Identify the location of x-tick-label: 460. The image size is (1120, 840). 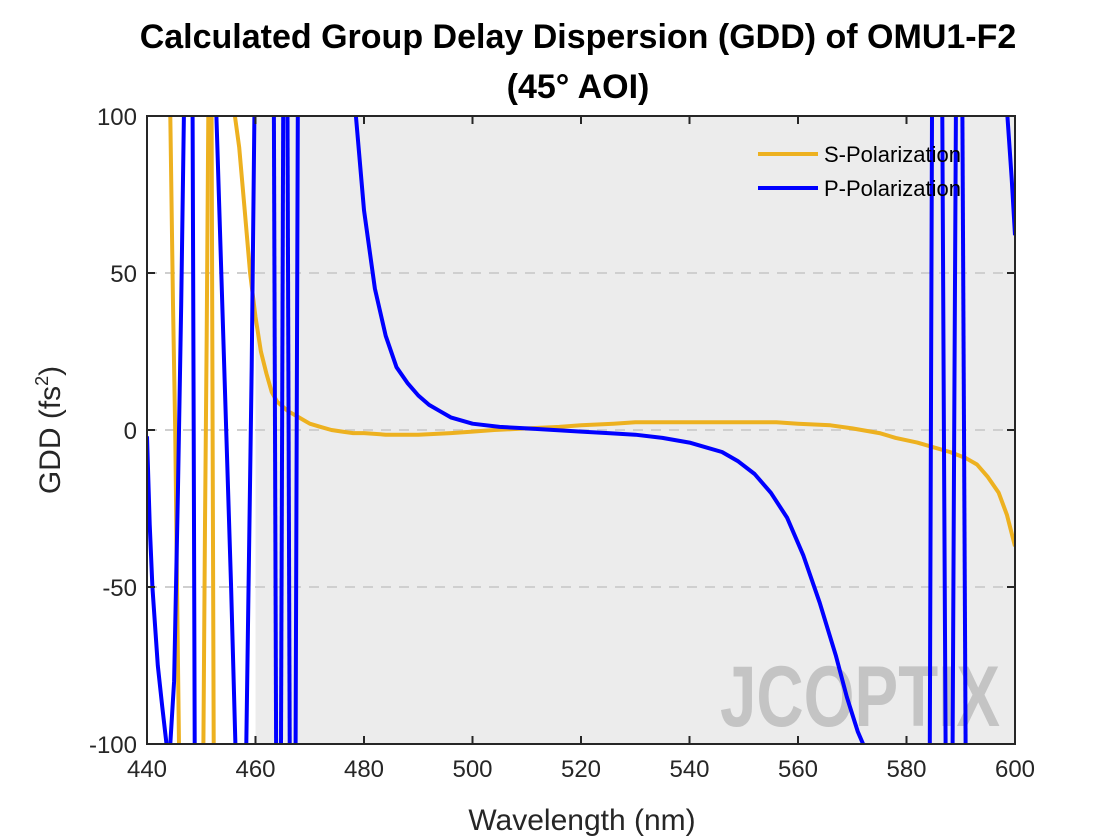
(255, 769).